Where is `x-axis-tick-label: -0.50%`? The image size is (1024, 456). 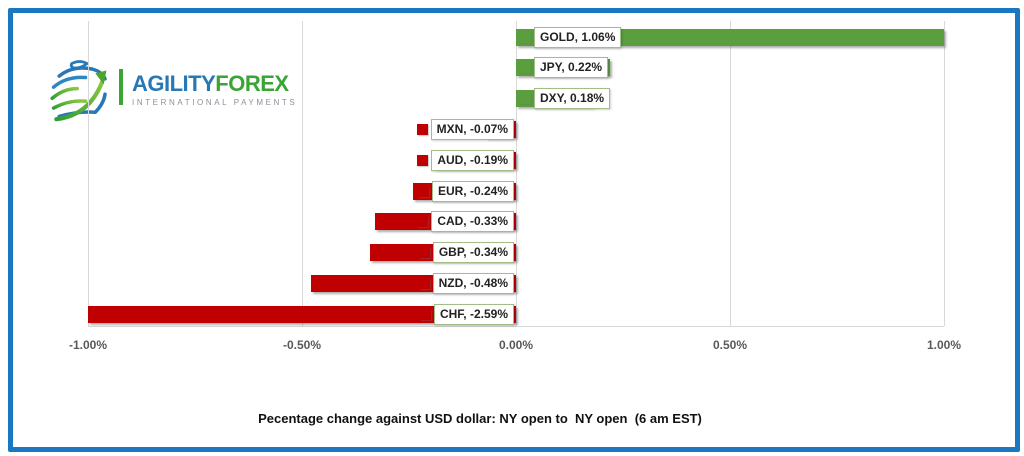 x-axis-tick-label: -0.50% is located at coordinates (302, 345).